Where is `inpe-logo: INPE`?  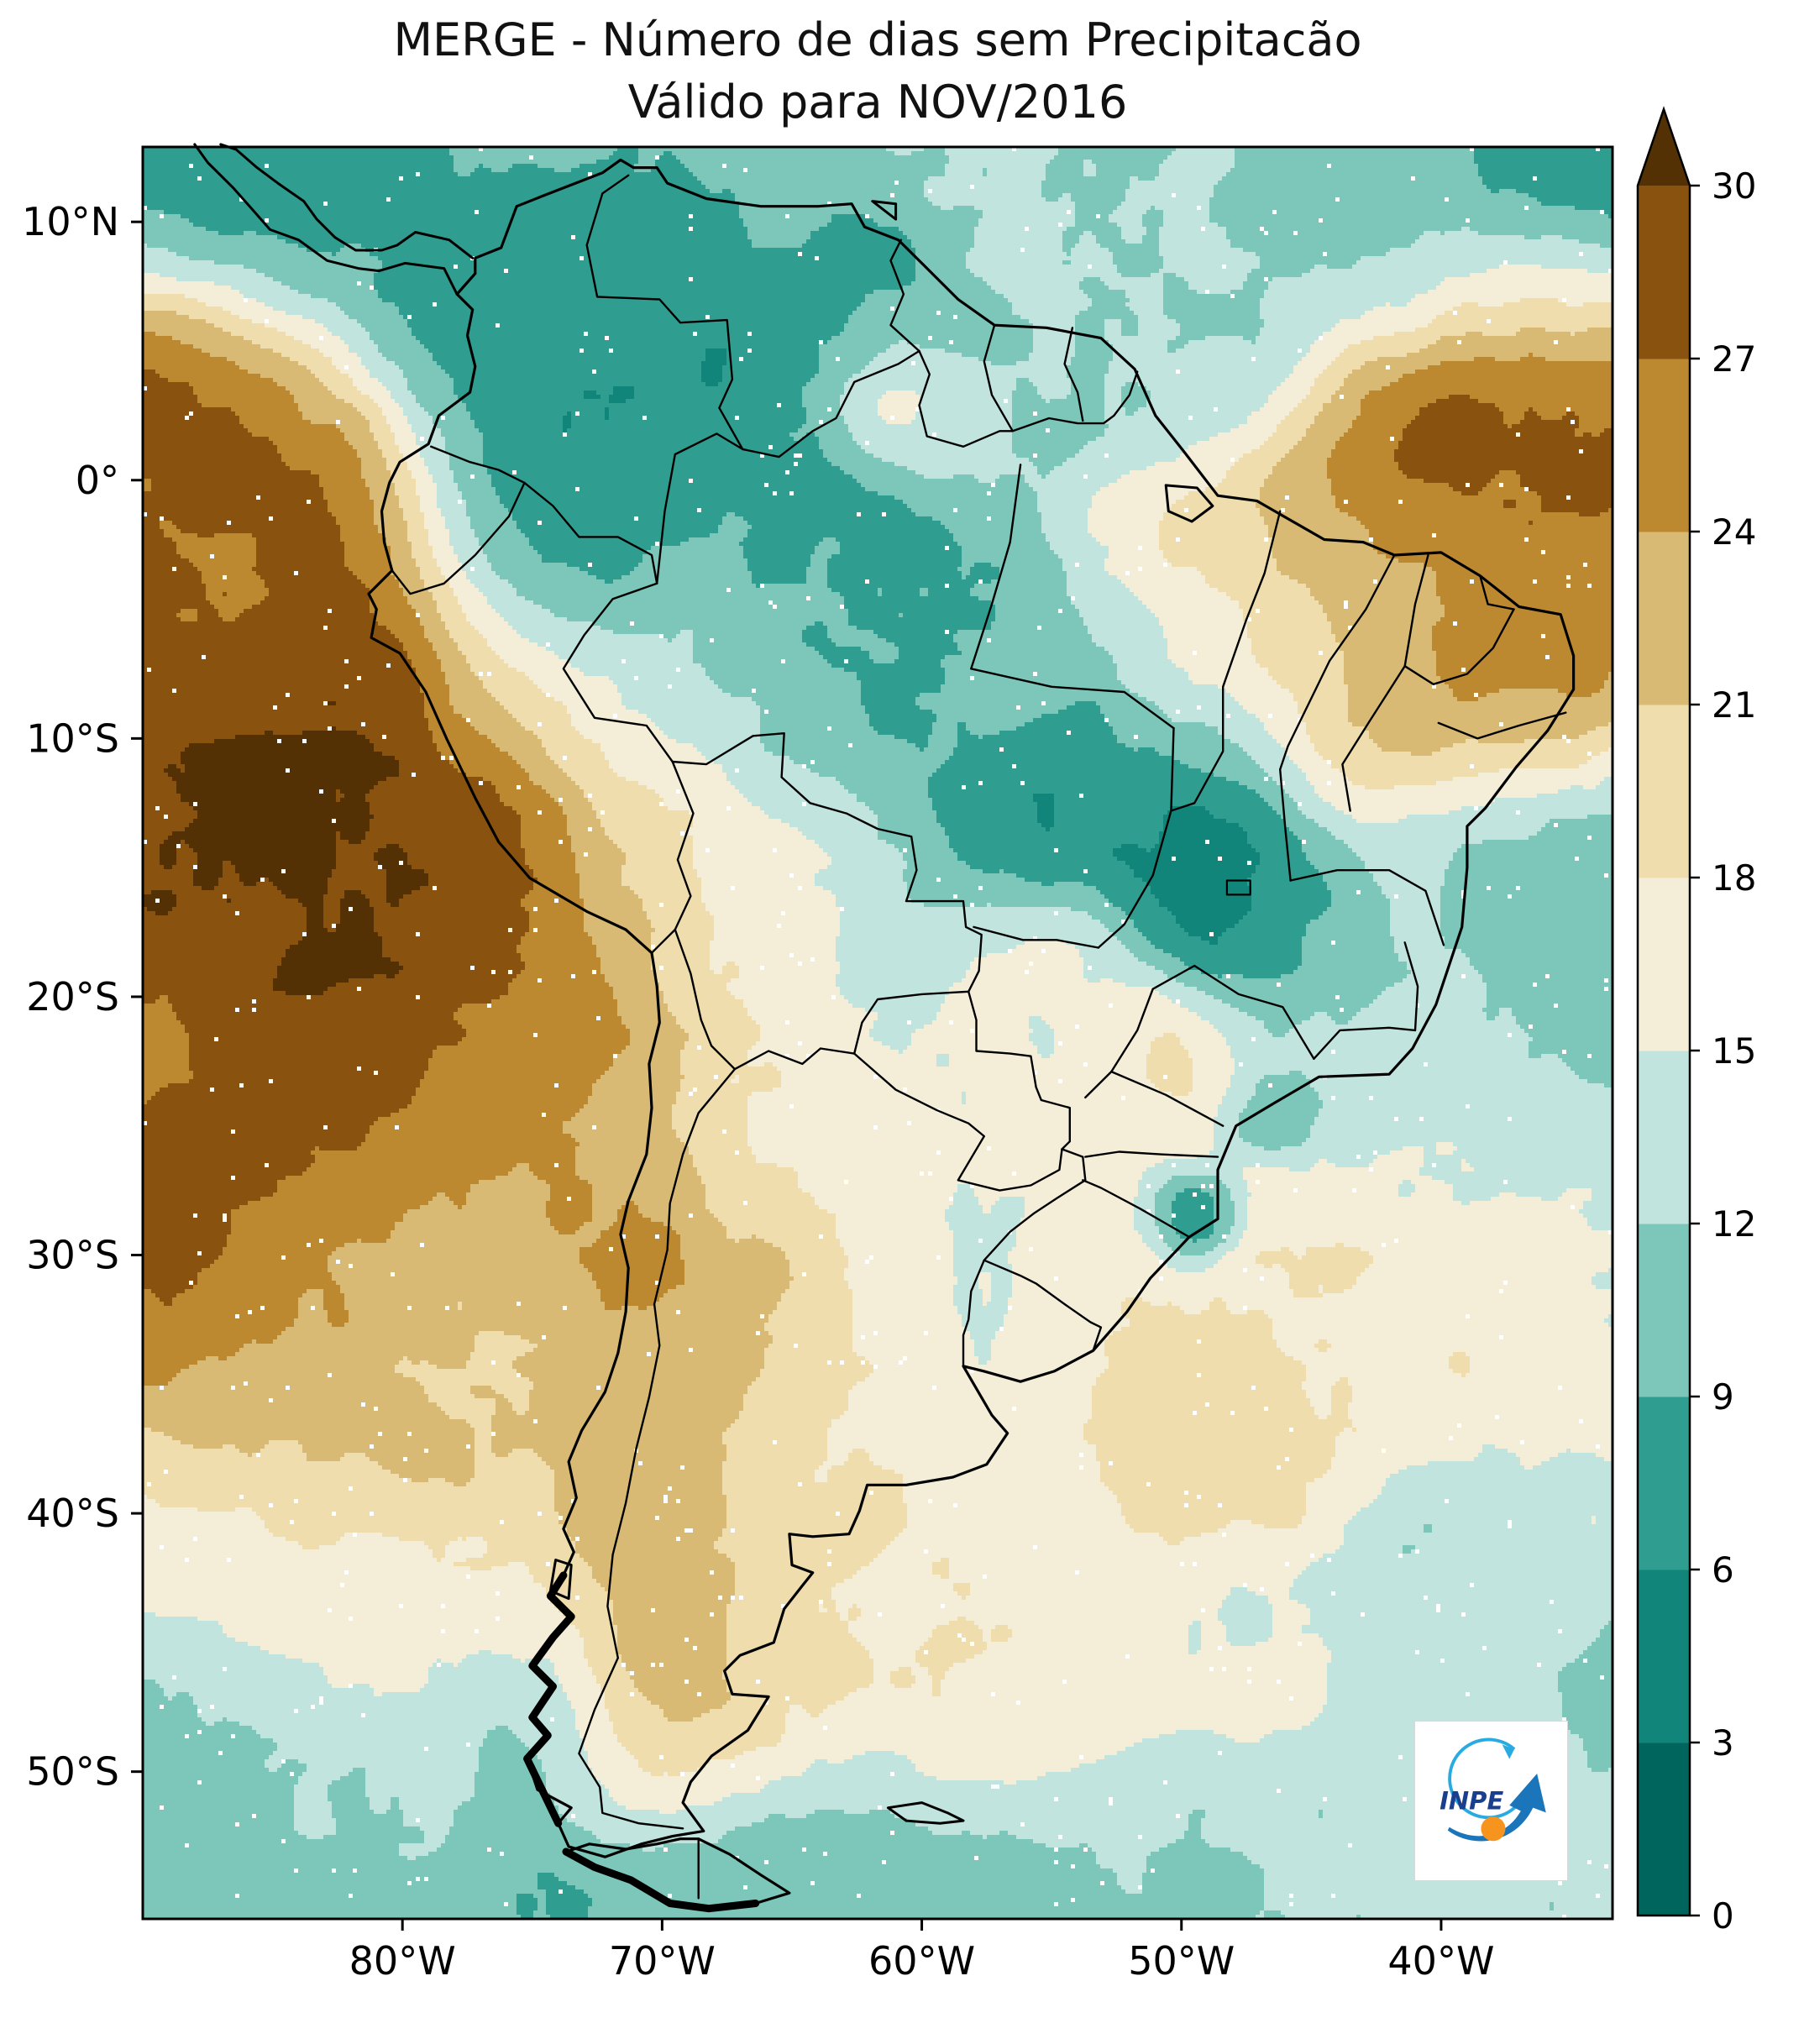 inpe-logo: INPE is located at coordinates (1491, 1801).